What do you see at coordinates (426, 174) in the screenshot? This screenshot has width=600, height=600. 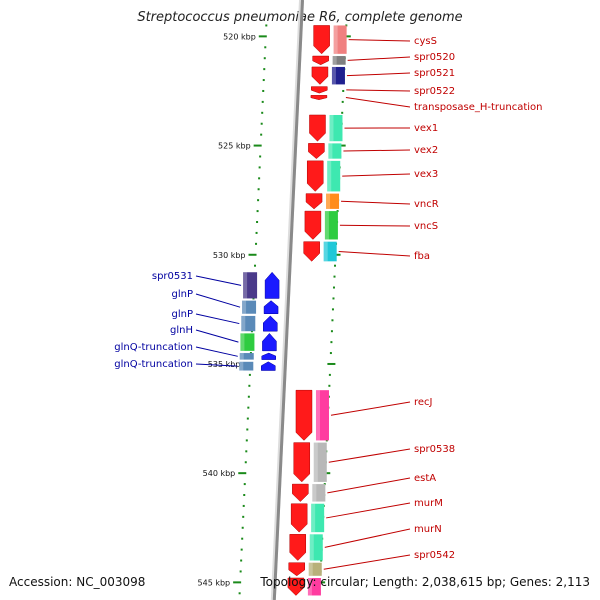 I see `gene-label: vex3` at bounding box center [426, 174].